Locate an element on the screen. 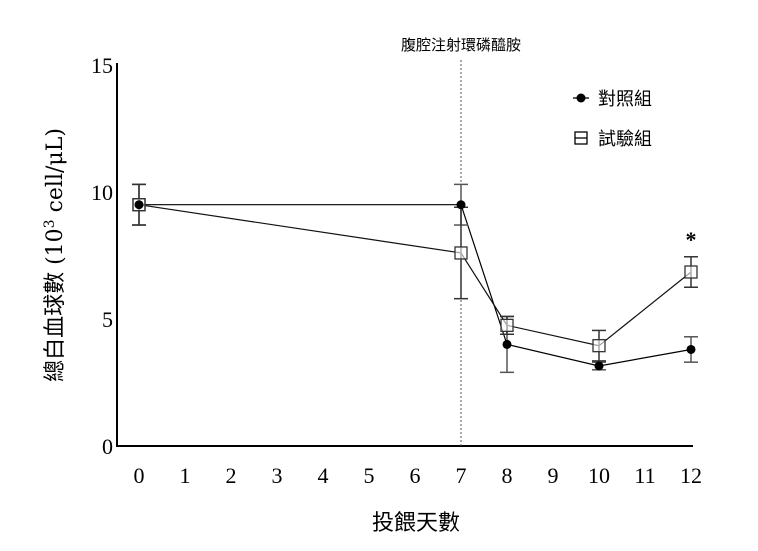 The width and height of the screenshot is (758, 551). x-tick-label: 3 is located at coordinates (277, 475).